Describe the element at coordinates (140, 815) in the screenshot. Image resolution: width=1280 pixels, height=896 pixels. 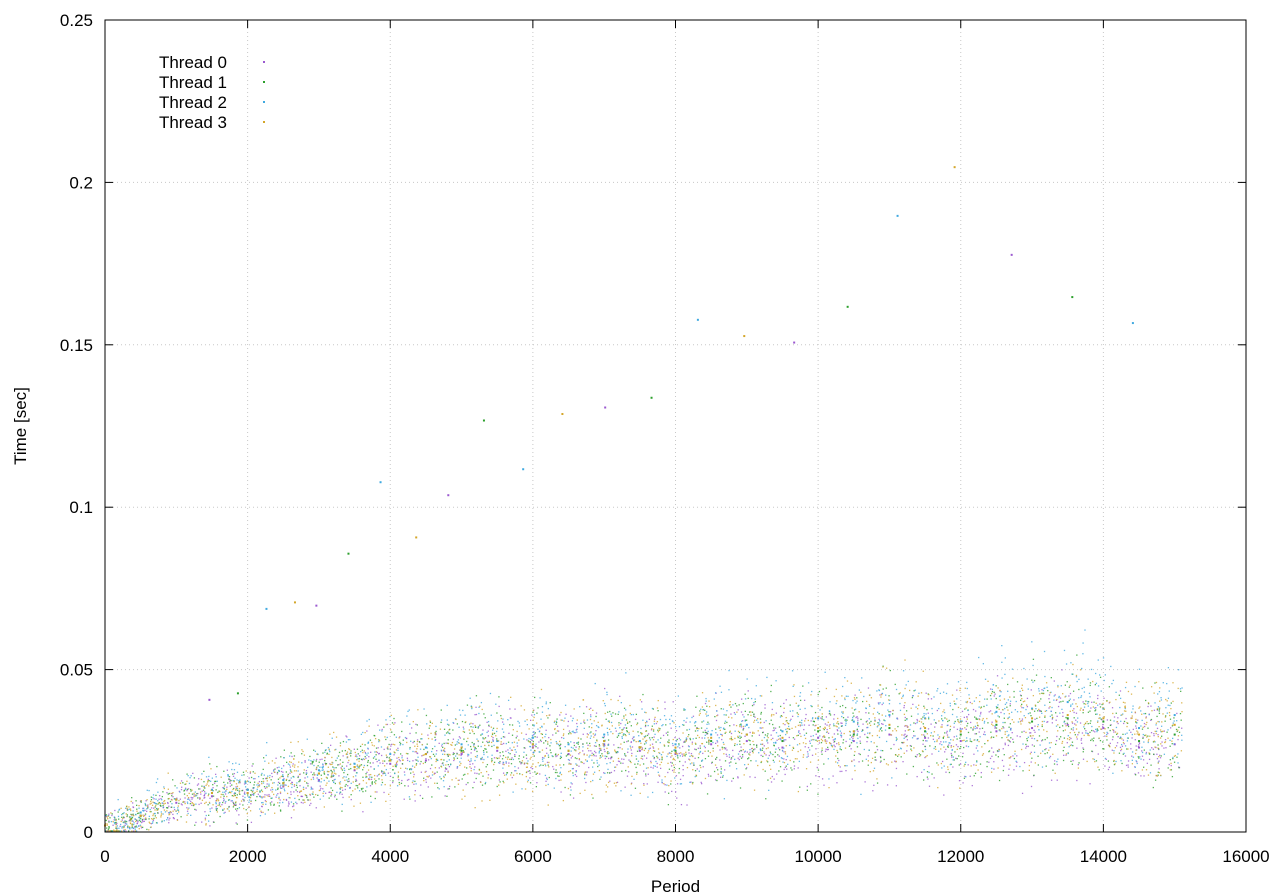
I see `data-point` at that location.